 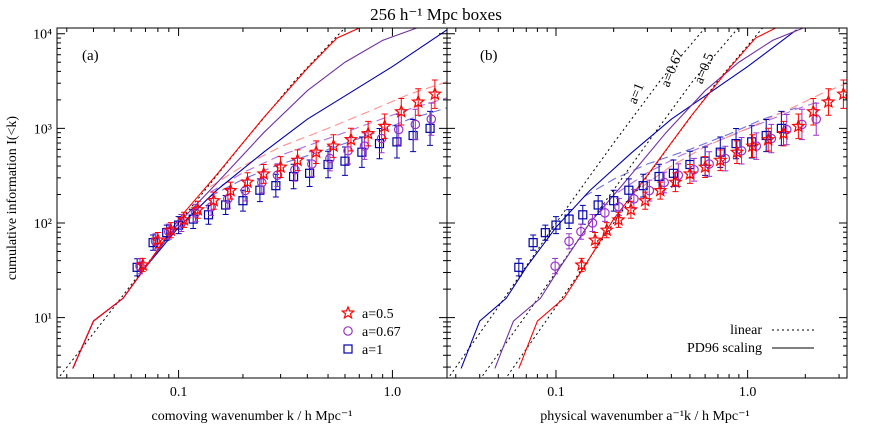 I want to click on x-tick-label: 1.0, so click(x=748, y=392).